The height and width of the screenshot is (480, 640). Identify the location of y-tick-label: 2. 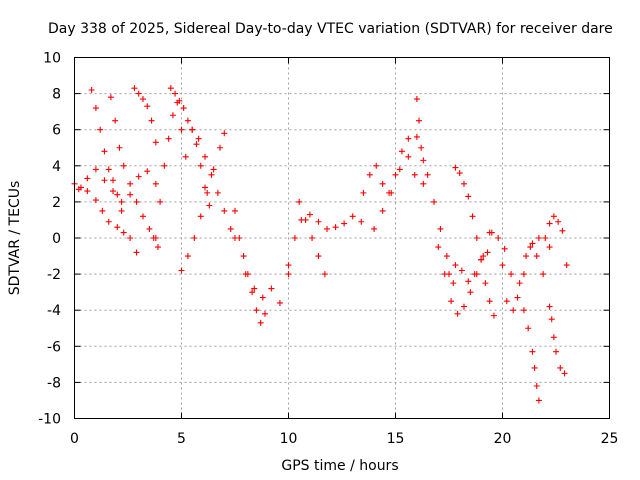
(56, 203).